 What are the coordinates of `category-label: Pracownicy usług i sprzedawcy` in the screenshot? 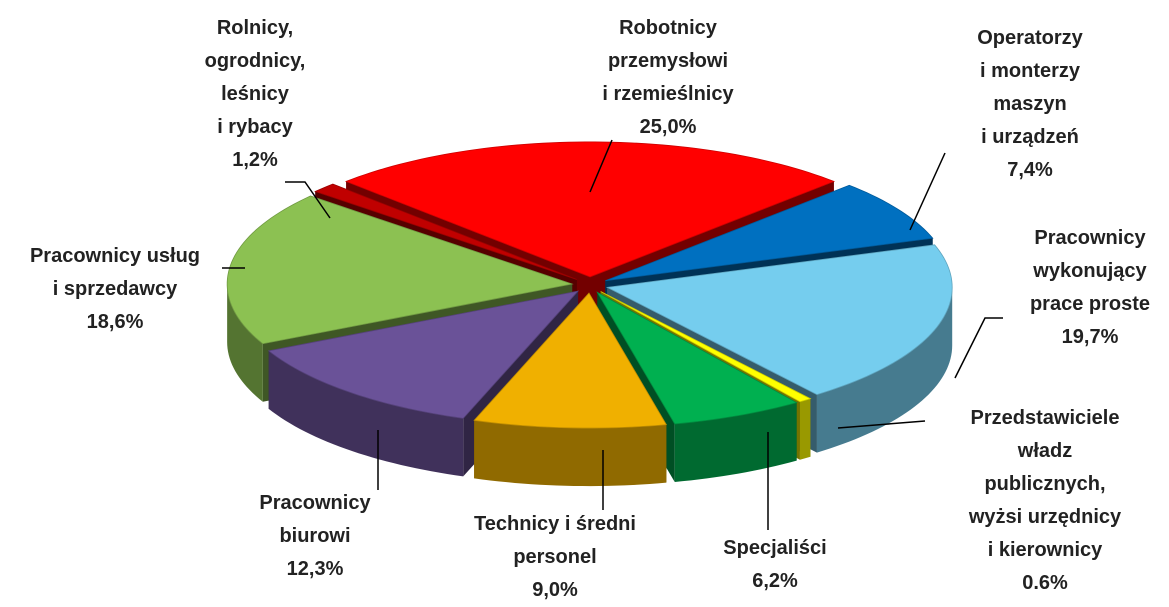 It's located at (115, 272).